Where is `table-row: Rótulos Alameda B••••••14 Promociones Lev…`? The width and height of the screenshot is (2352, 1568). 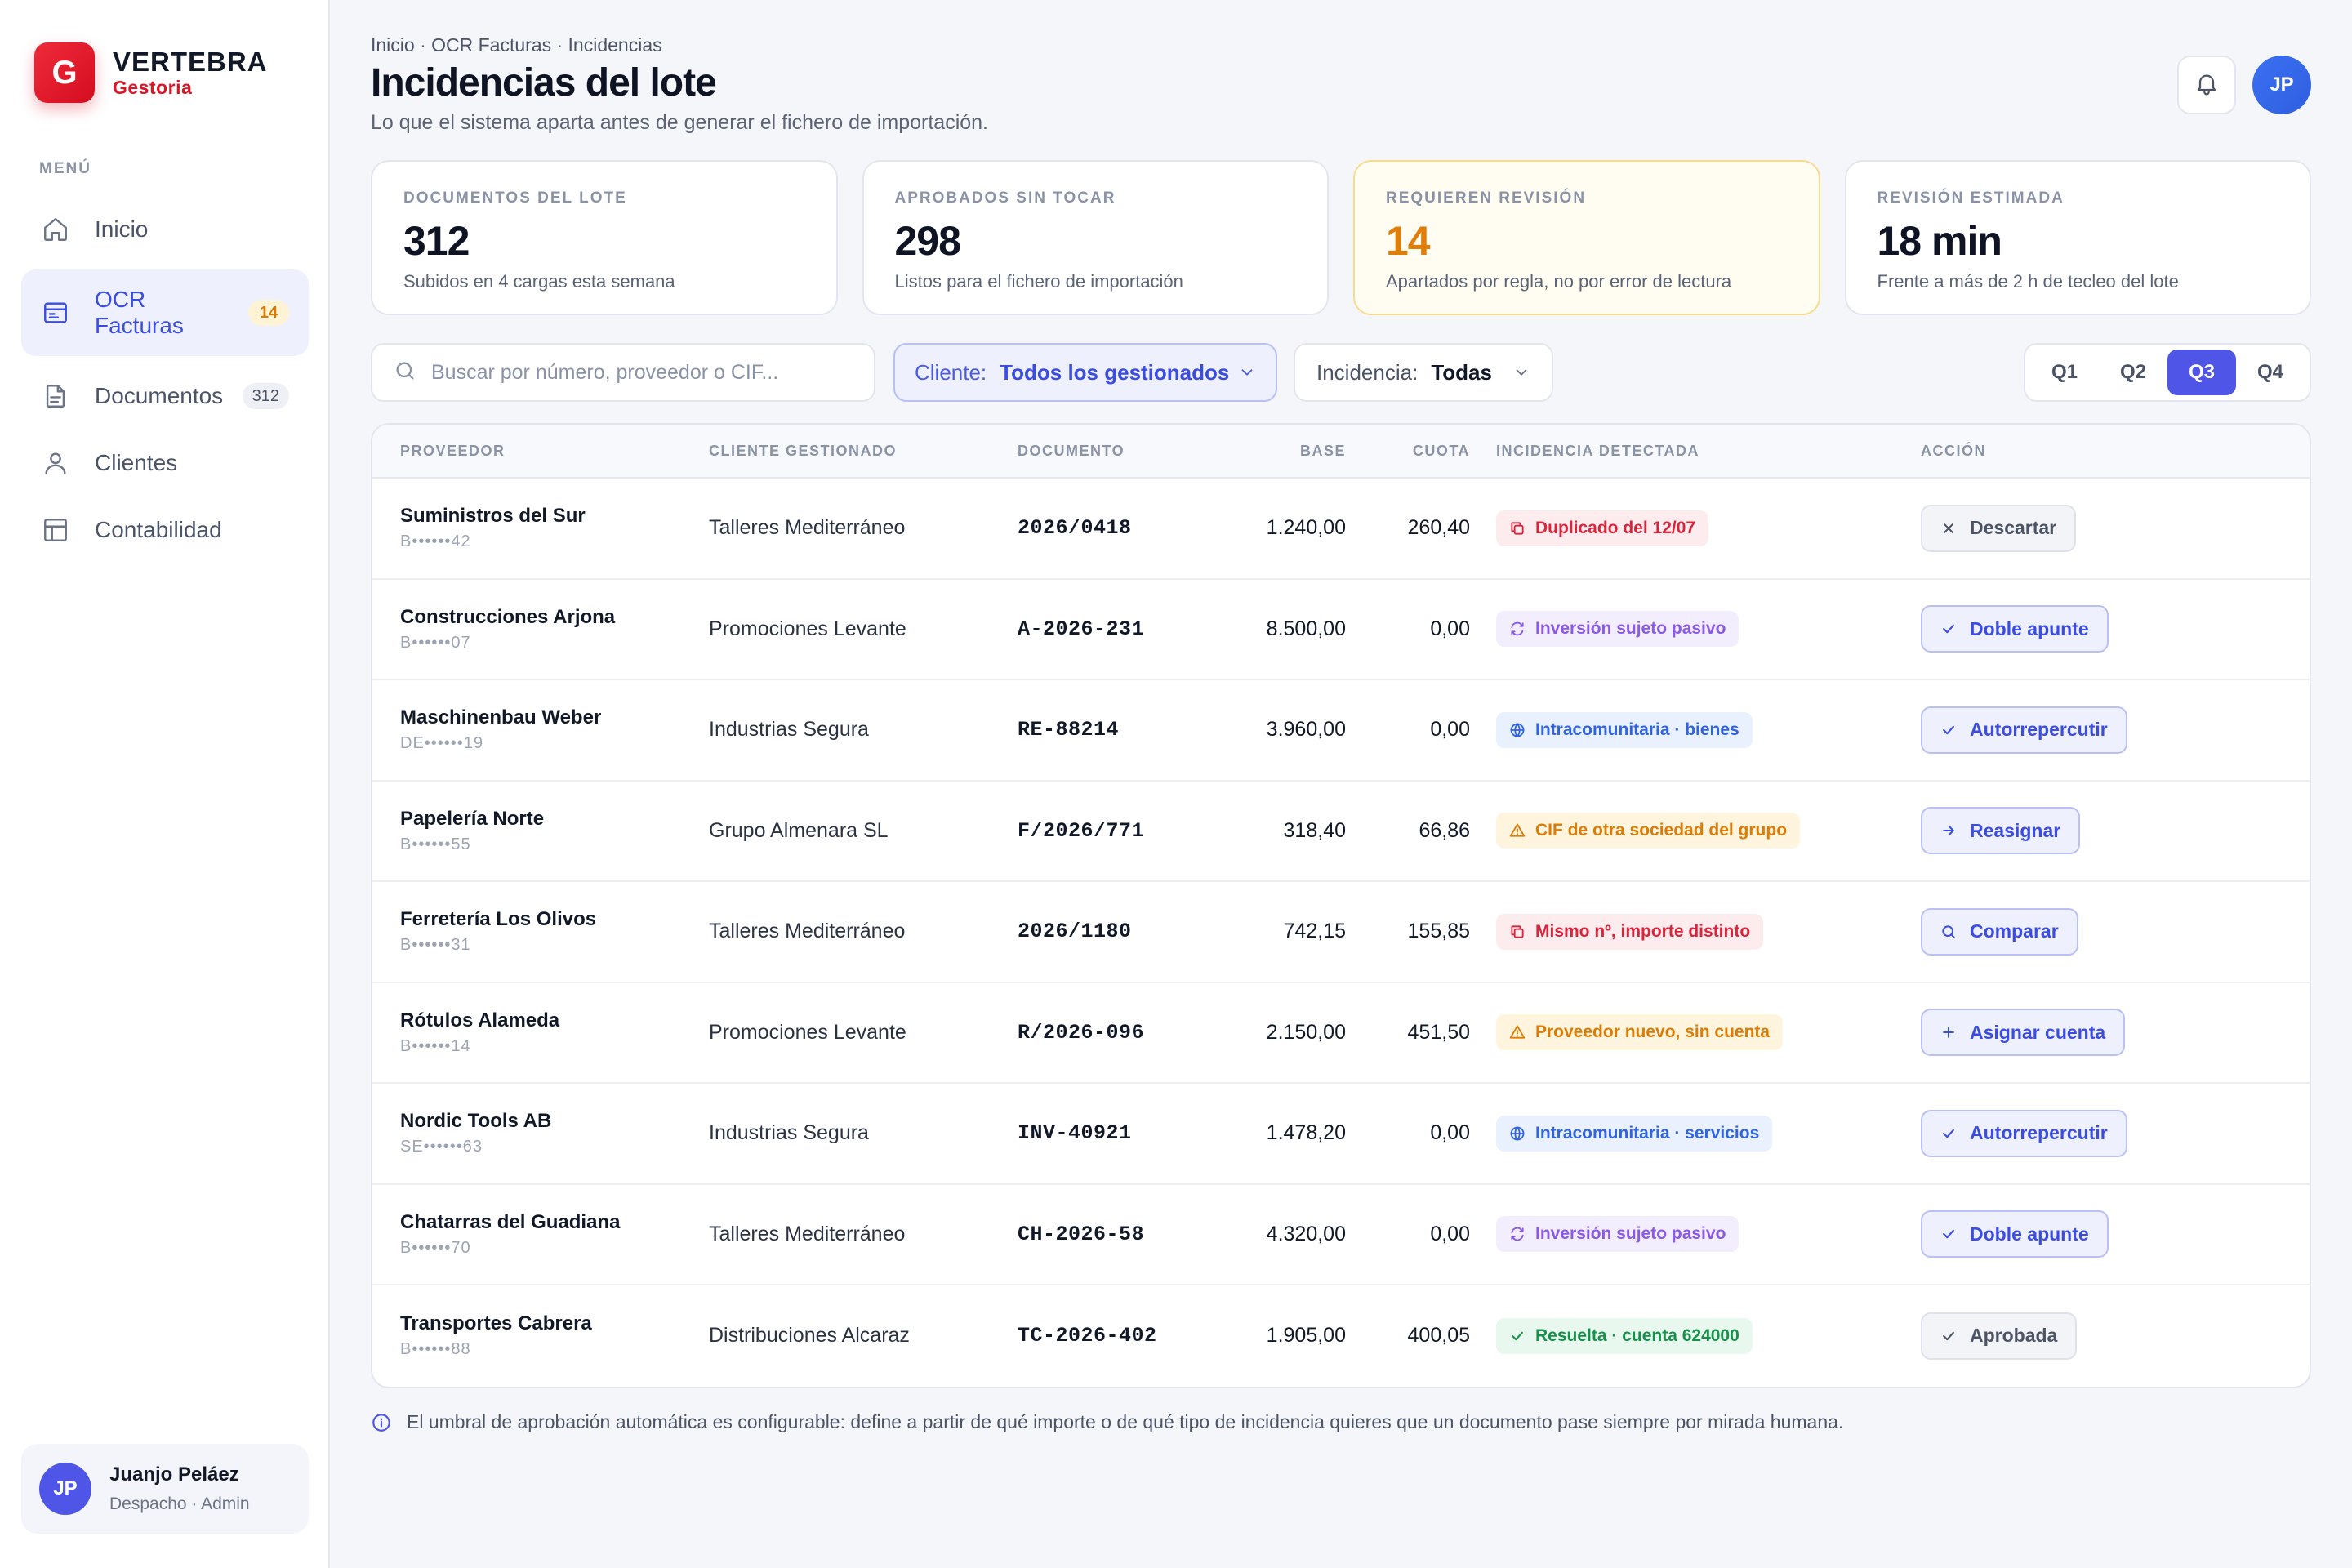
table-row: Rótulos Alameda B••••••14 Promociones Lev… is located at coordinates (1341, 1033).